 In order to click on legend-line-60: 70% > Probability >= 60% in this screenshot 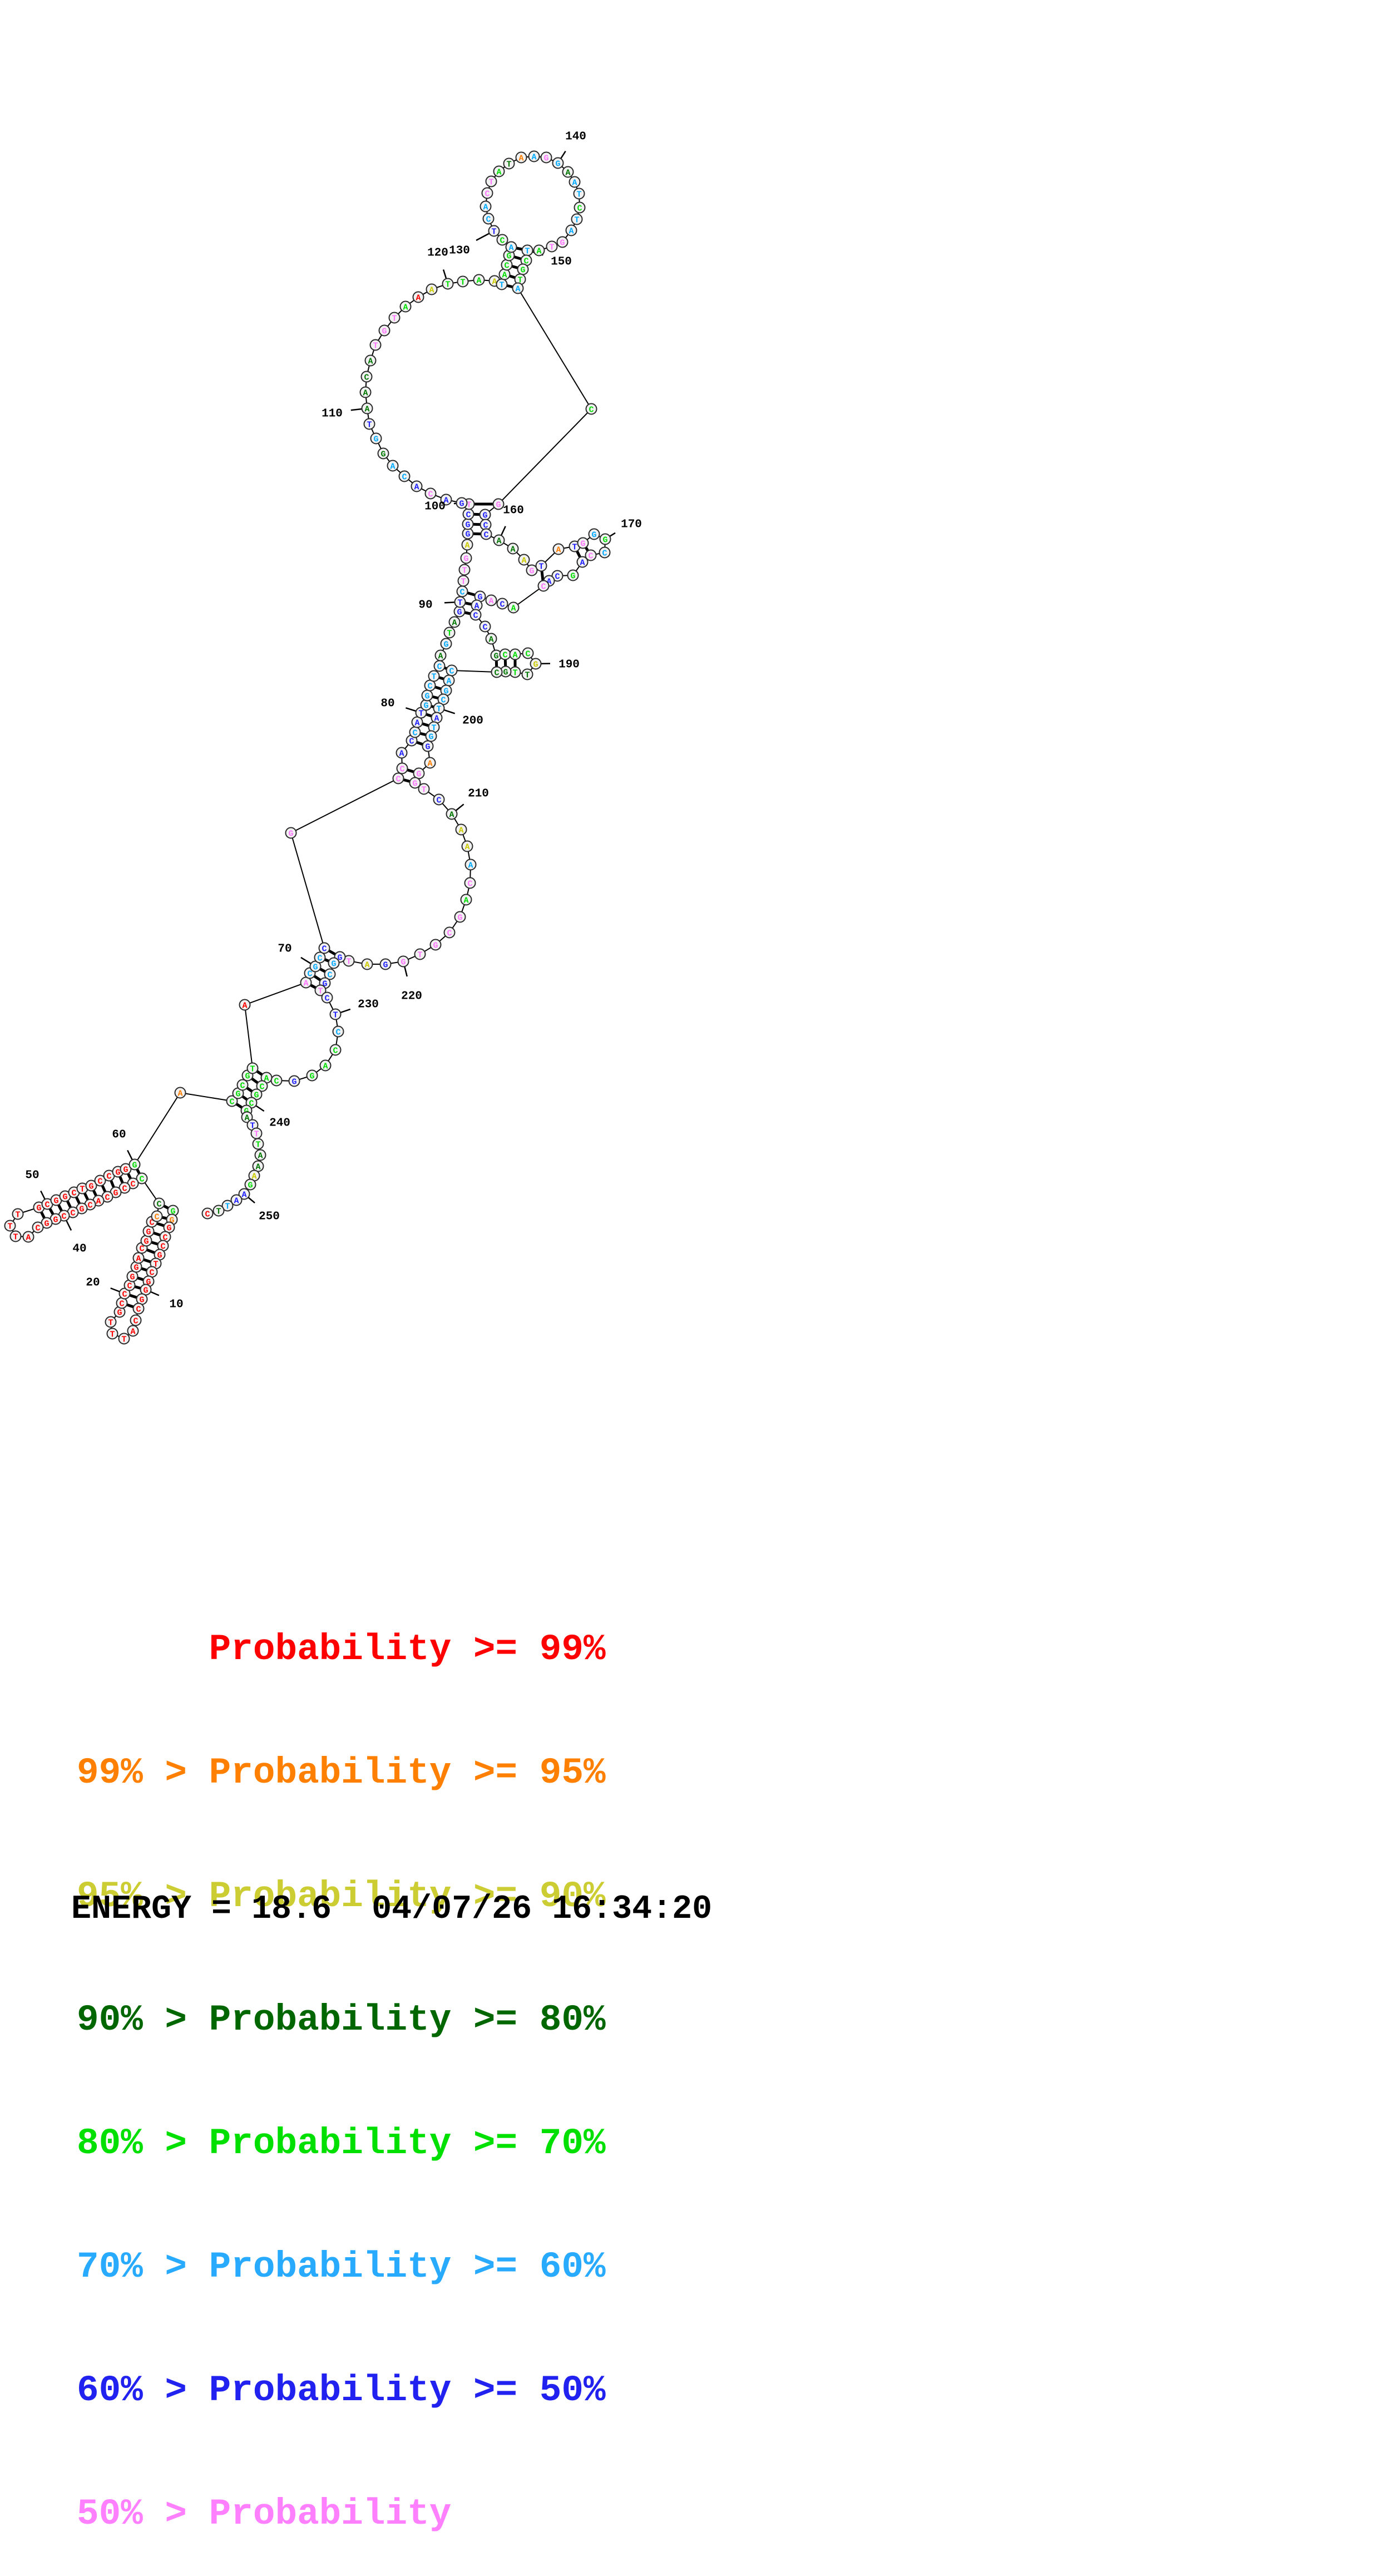, I will do `click(341, 2267)`.